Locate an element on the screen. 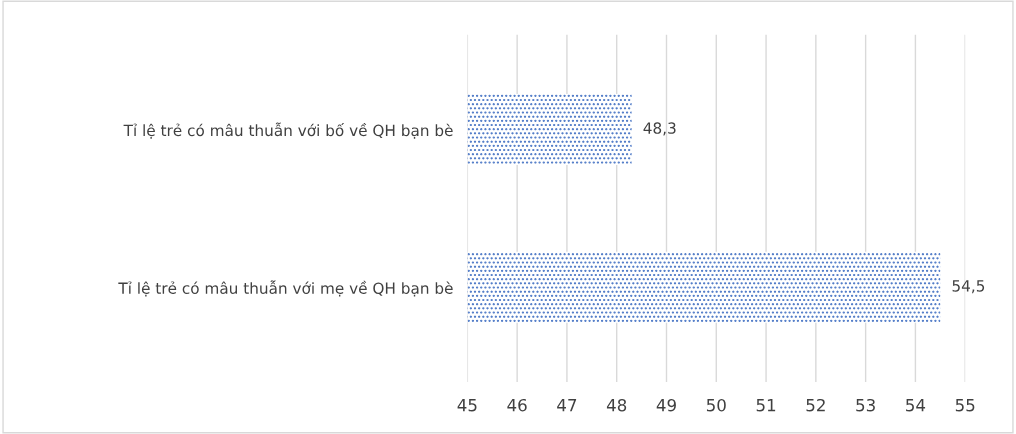 The height and width of the screenshot is (434, 1016). x-tick-label: 54 is located at coordinates (916, 405).